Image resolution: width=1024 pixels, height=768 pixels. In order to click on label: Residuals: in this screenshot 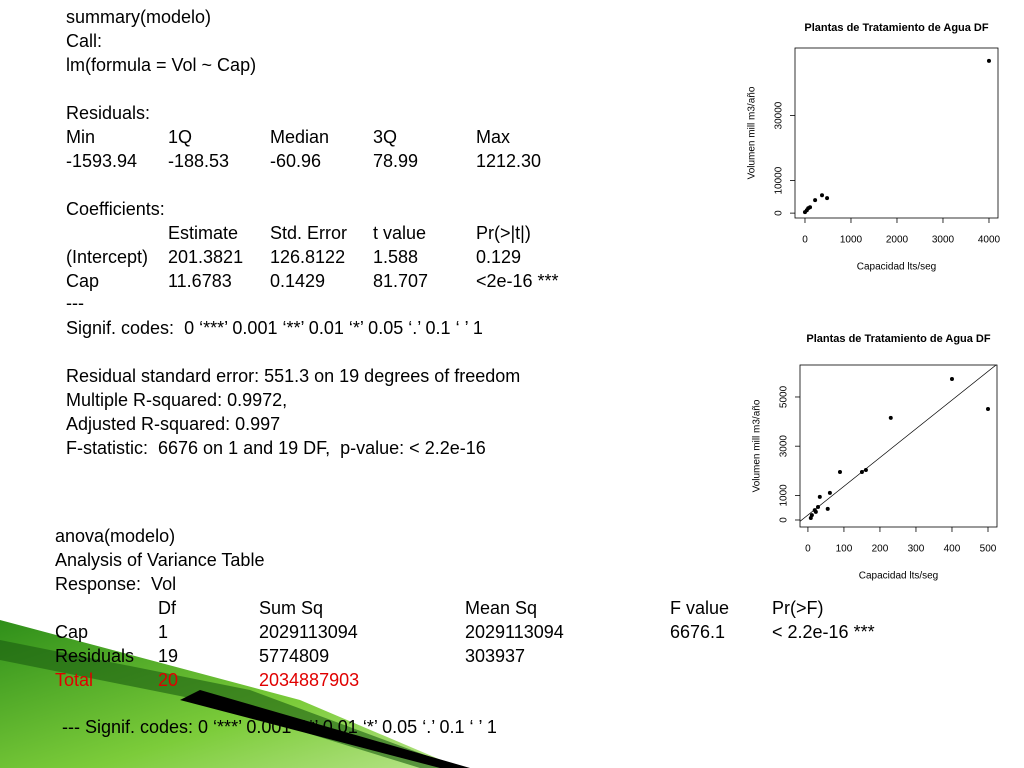, I will do `click(108, 113)`.